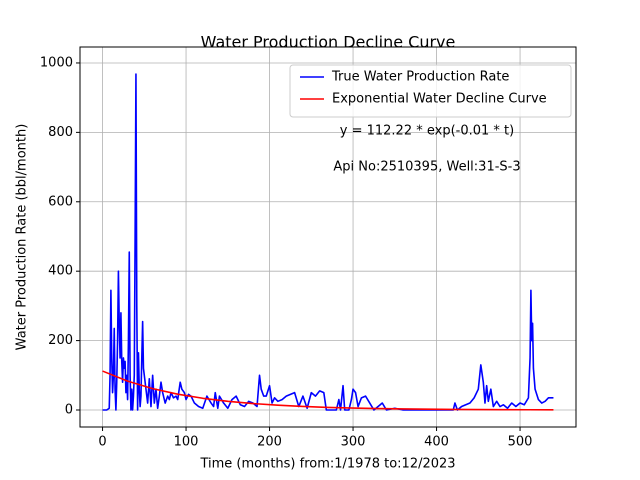  Describe the element at coordinates (327, 464) in the screenshot. I see `x-axis-label: Time (months) from:1/1978 to:12/2023` at that location.